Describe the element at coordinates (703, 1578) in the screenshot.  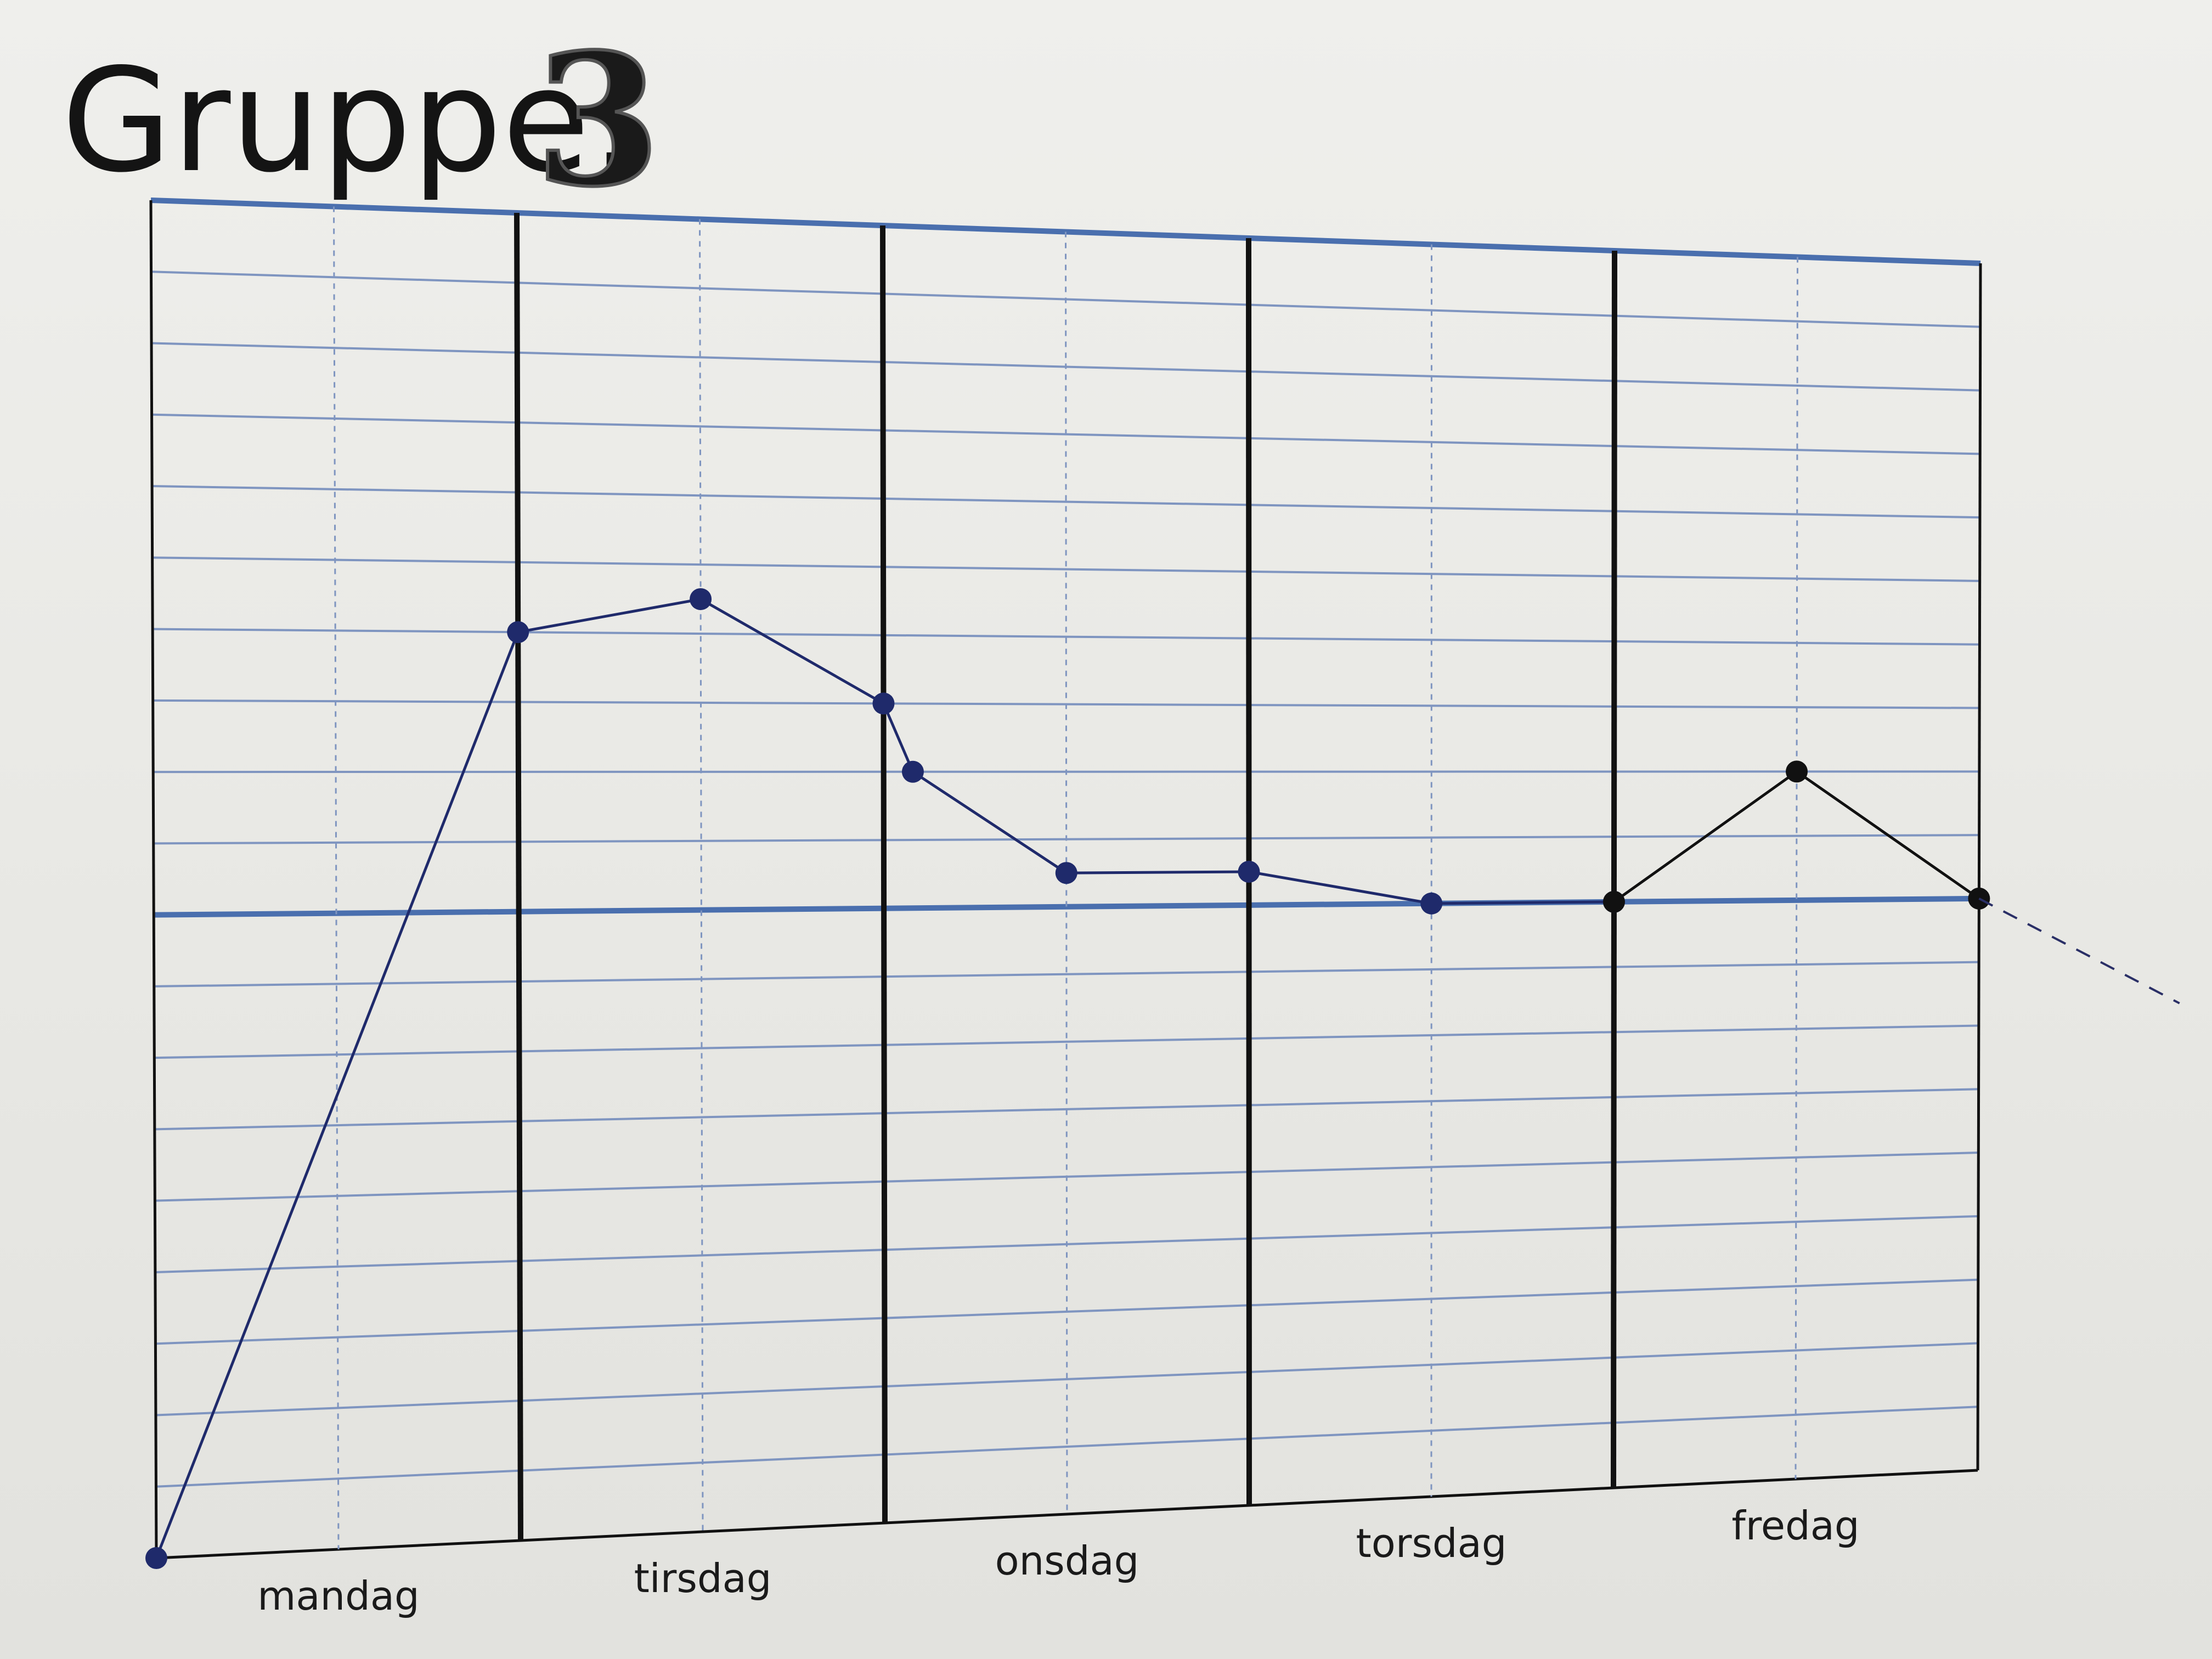
I see `x-tick-label-tirsdag: tirsdag` at that location.